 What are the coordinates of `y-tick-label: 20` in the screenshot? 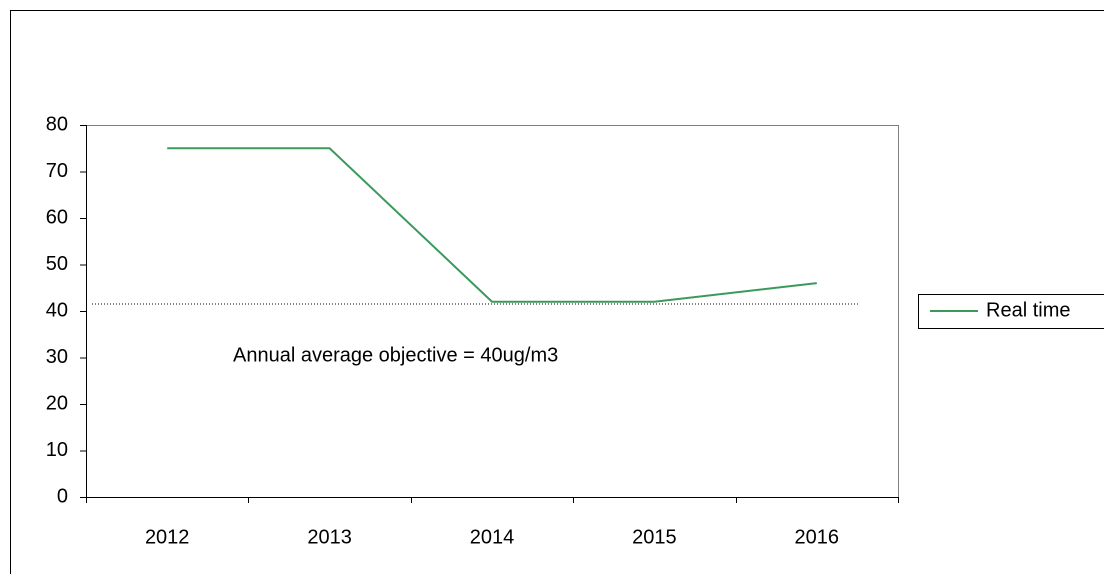 It's located at (57, 403).